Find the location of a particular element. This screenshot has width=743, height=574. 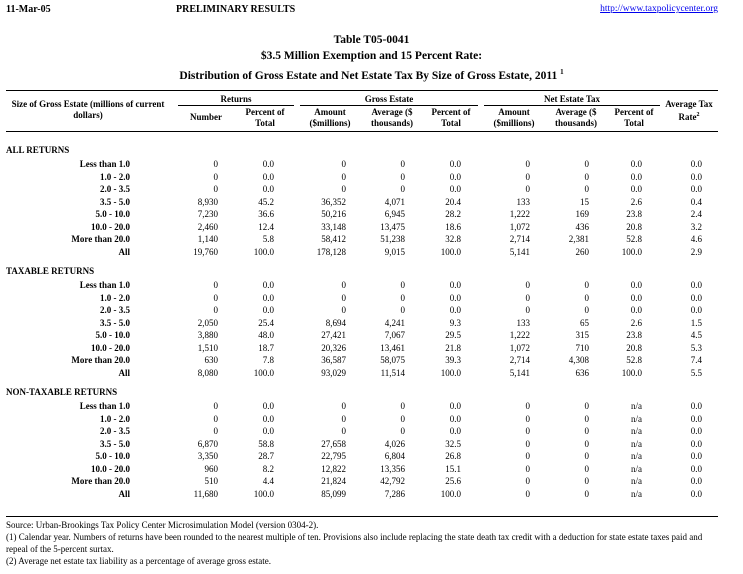

avg-tax-rate-cell: 4.5 is located at coordinates (696, 335).